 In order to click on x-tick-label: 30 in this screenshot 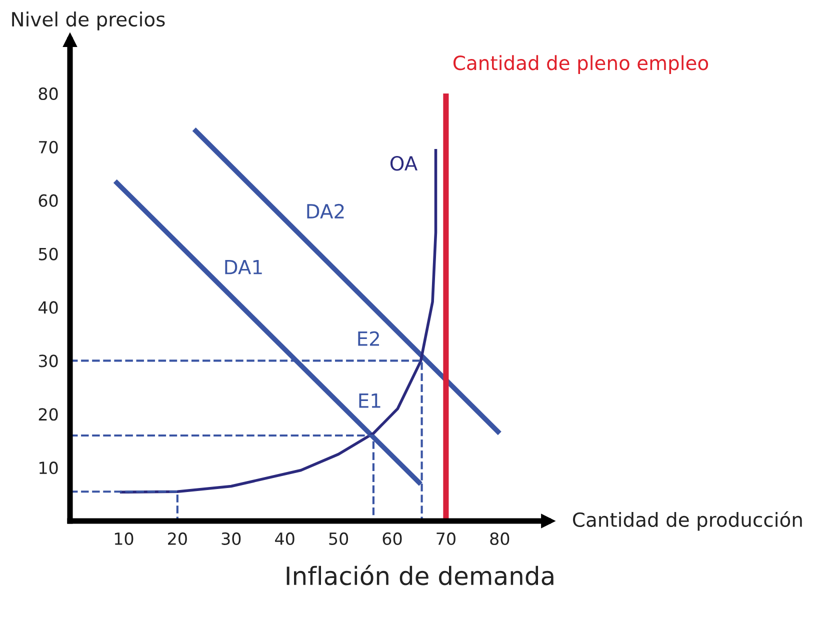, I will do `click(231, 539)`.